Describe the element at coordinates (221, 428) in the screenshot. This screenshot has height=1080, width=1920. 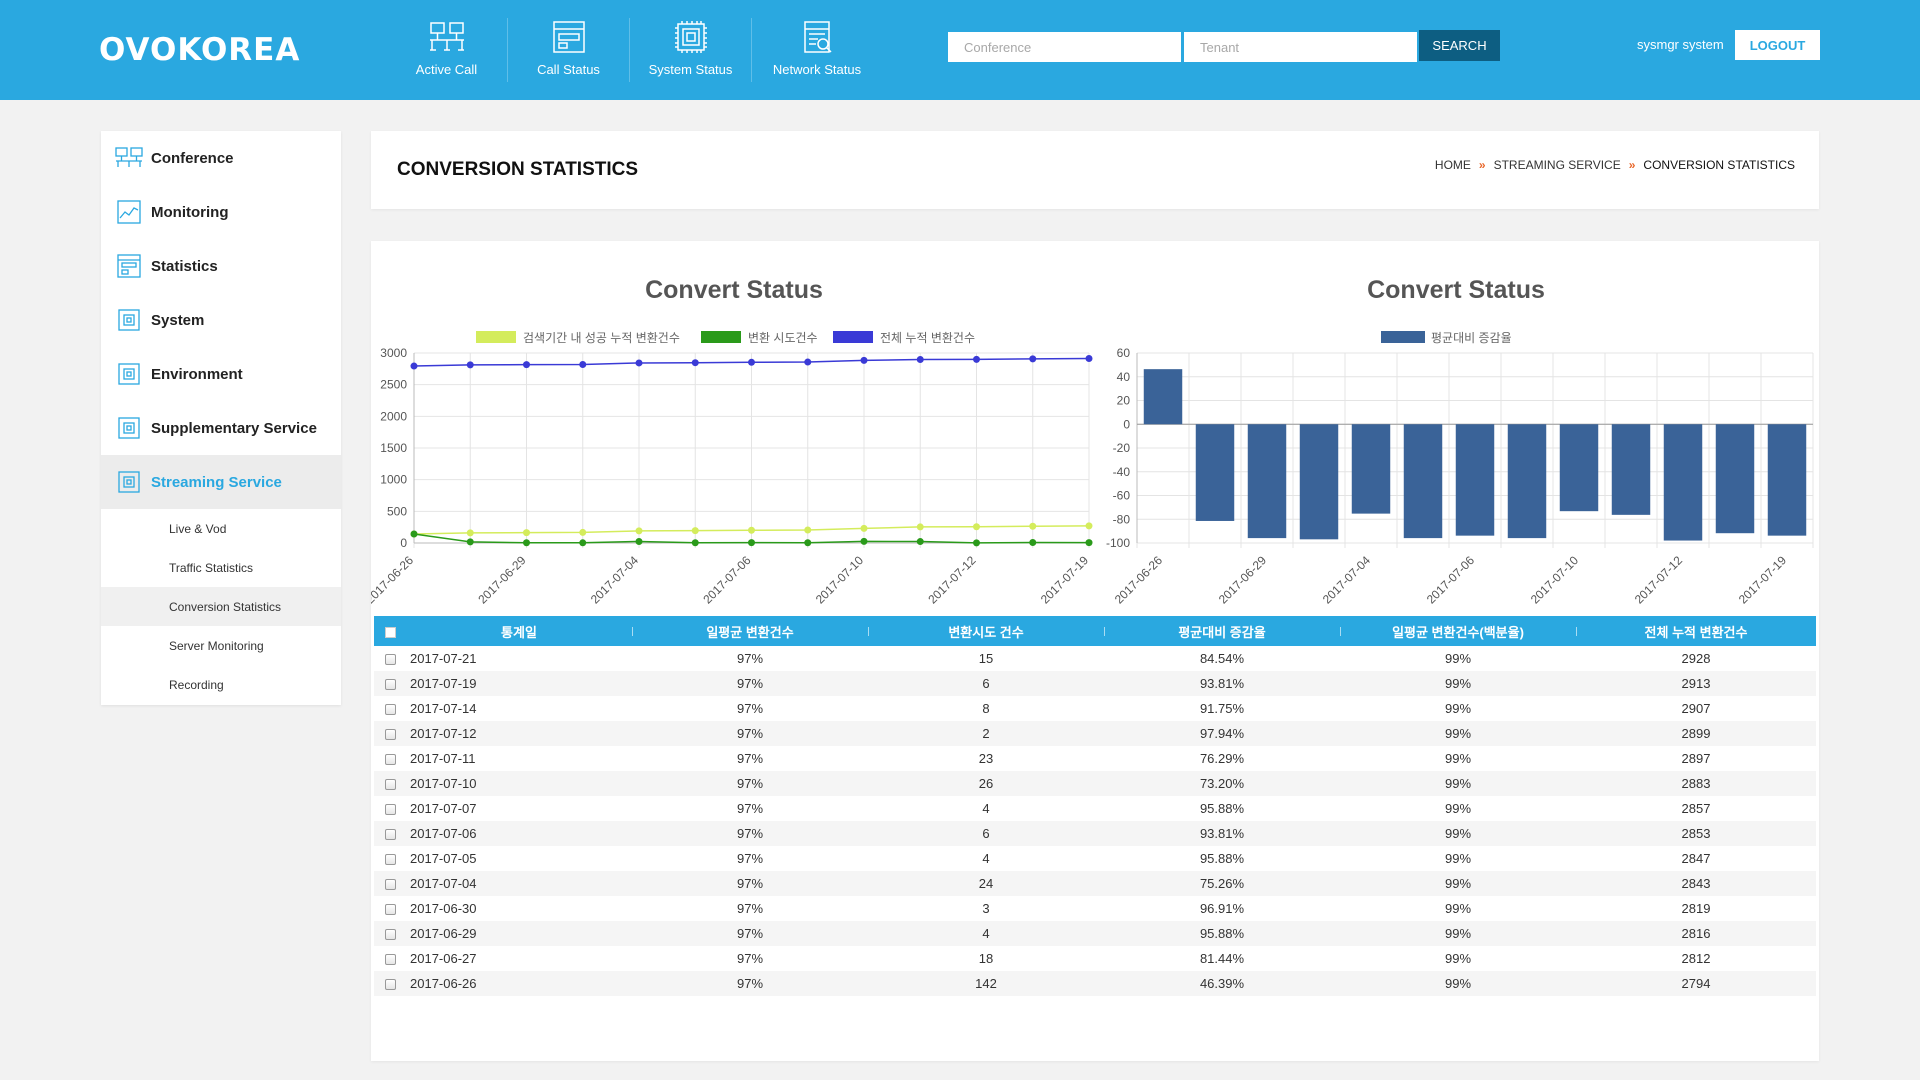
I see `sidebar-item-supplementary-service: Supplementary Service` at that location.